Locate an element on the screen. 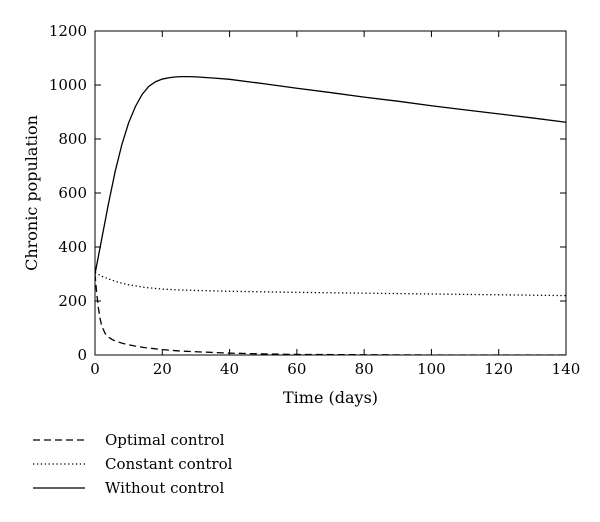  x-tick-label: 120 is located at coordinates (498, 369).